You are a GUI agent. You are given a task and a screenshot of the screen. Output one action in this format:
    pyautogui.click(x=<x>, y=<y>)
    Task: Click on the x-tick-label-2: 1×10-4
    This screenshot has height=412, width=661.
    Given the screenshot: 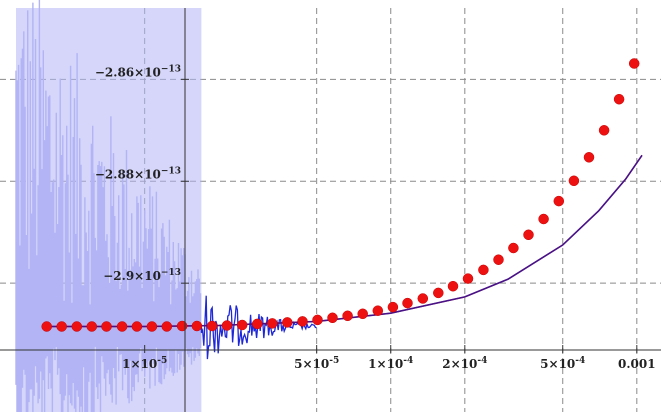 What is the action you would take?
    pyautogui.click(x=390, y=363)
    